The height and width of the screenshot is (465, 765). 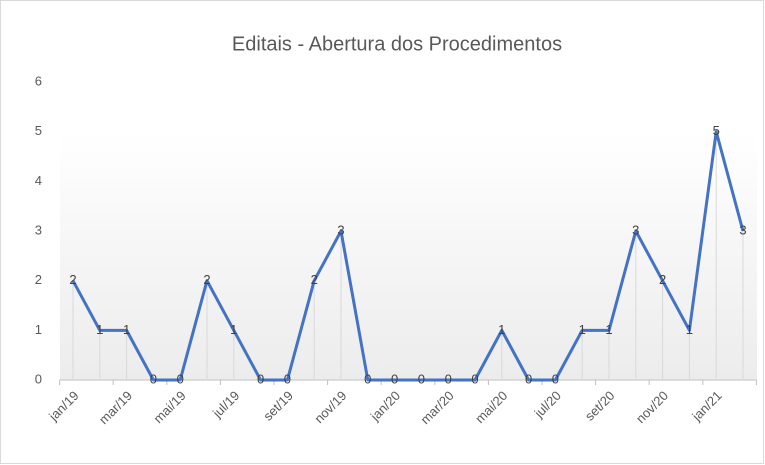 What do you see at coordinates (397, 44) in the screenshot?
I see `chart-title: Editais - Abertura dos Procedimentos` at bounding box center [397, 44].